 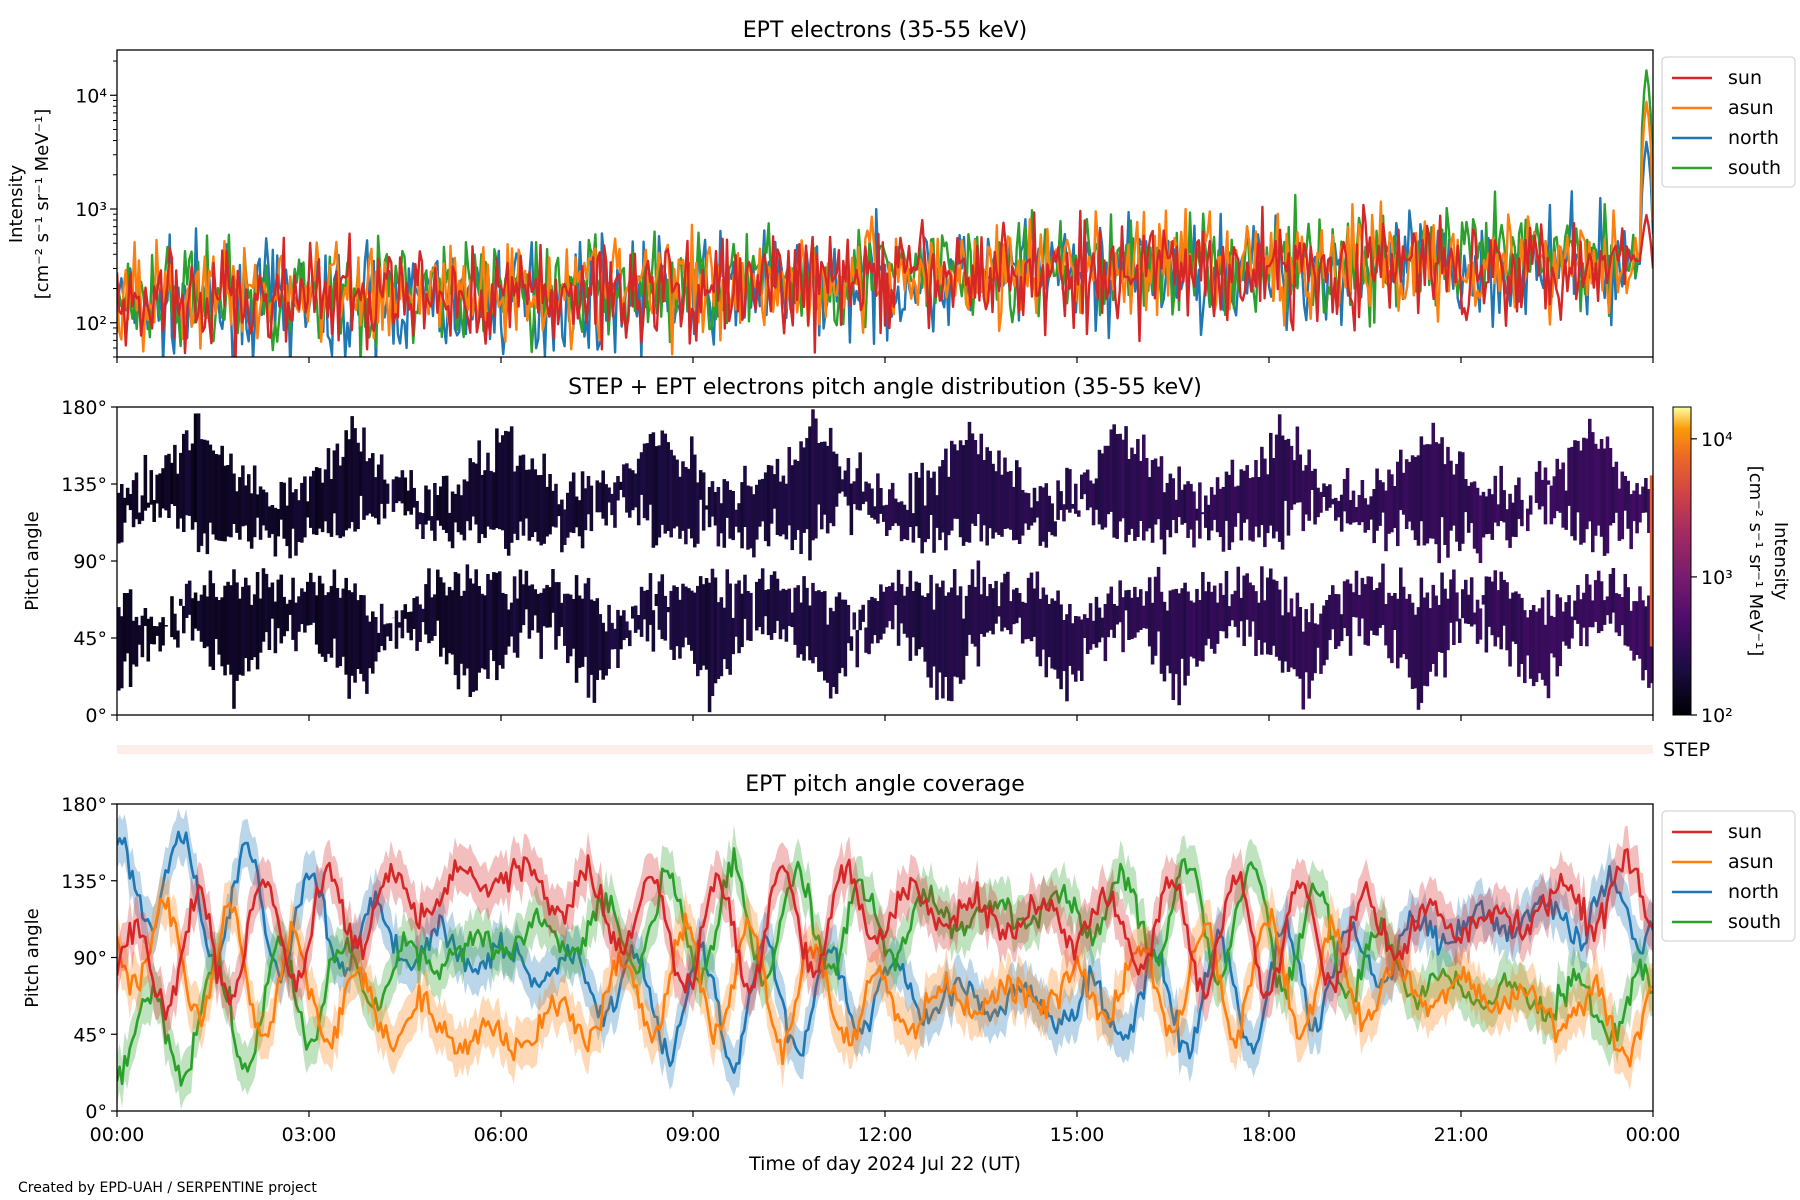 What do you see at coordinates (1754, 922) in the screenshot?
I see `legend3-south-label: south` at bounding box center [1754, 922].